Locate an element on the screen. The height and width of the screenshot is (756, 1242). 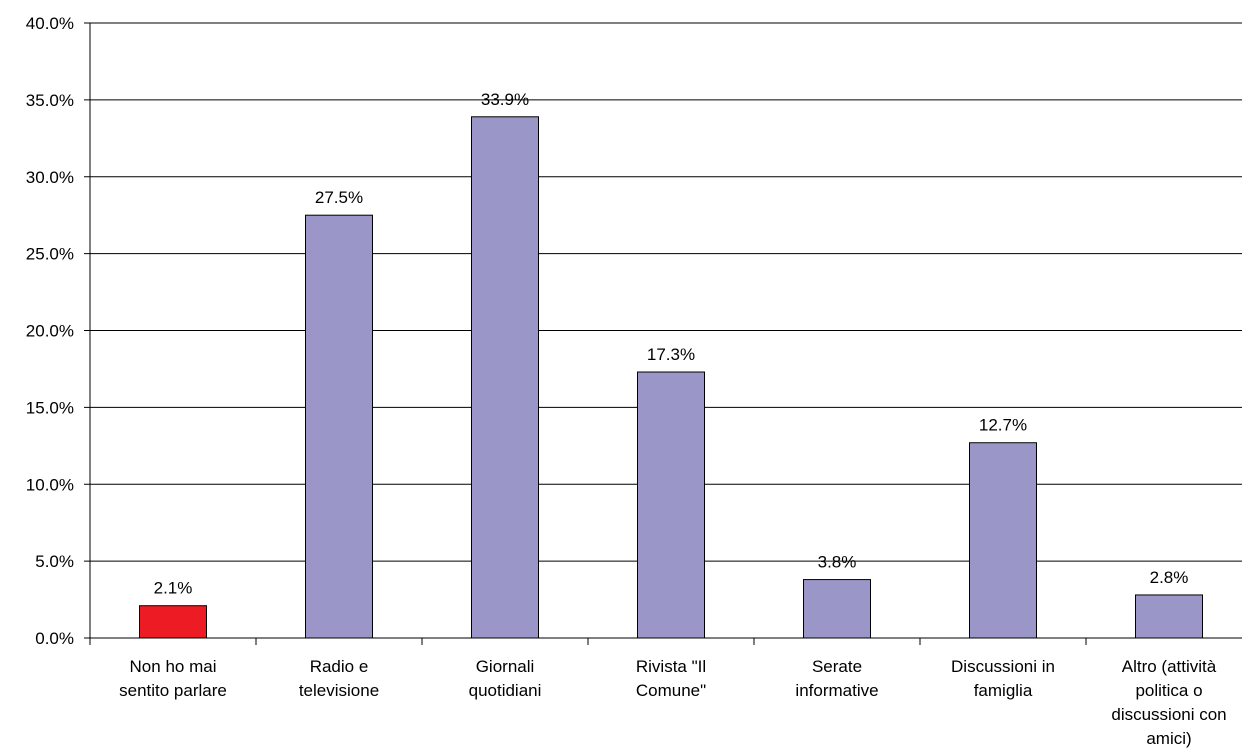
x-tick-label: Rivista "Il Comune" is located at coordinates (671, 678).